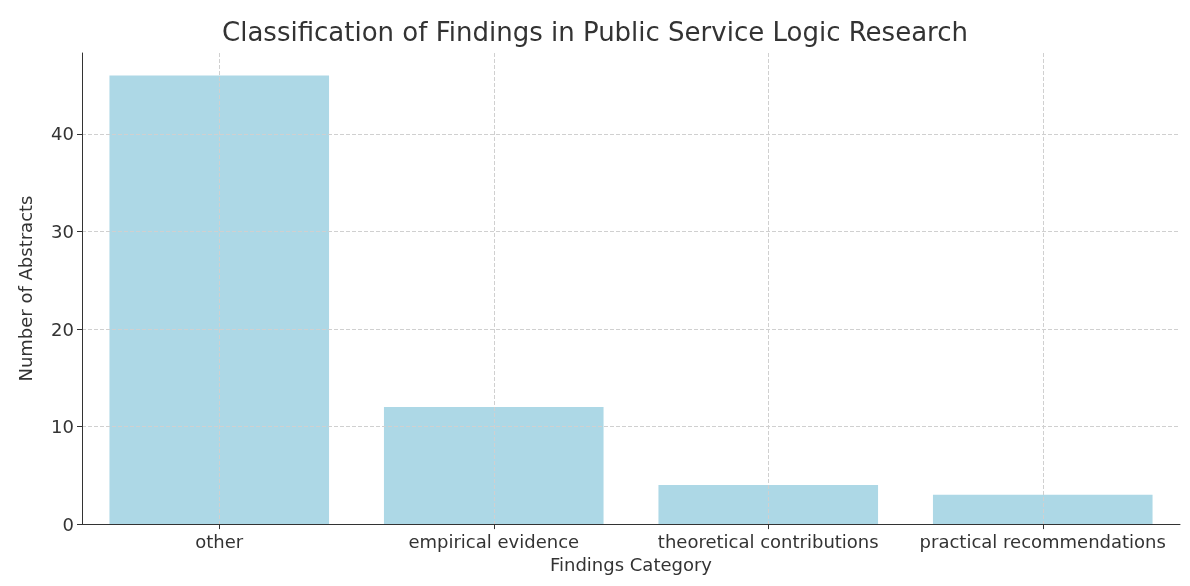 Image resolution: width=1190 pixels, height=586 pixels. I want to click on x-axis-title: Findings Category, so click(631, 564).